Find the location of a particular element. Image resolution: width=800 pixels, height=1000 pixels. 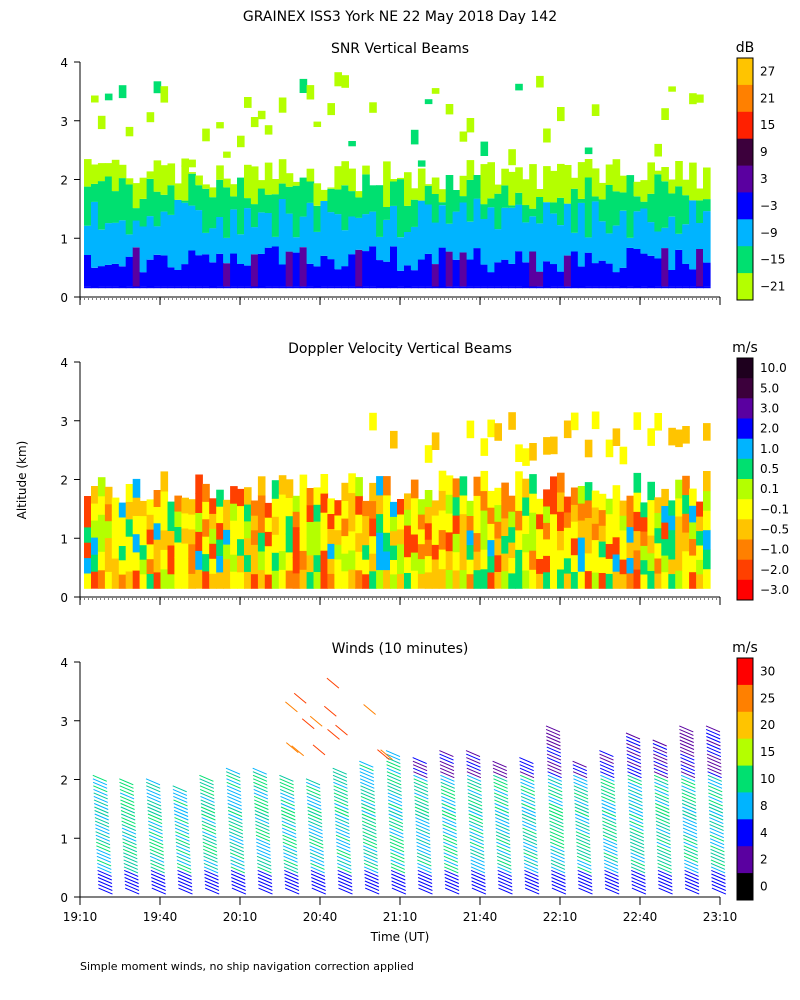

colorbar-label: 10 is located at coordinates (767, 779).